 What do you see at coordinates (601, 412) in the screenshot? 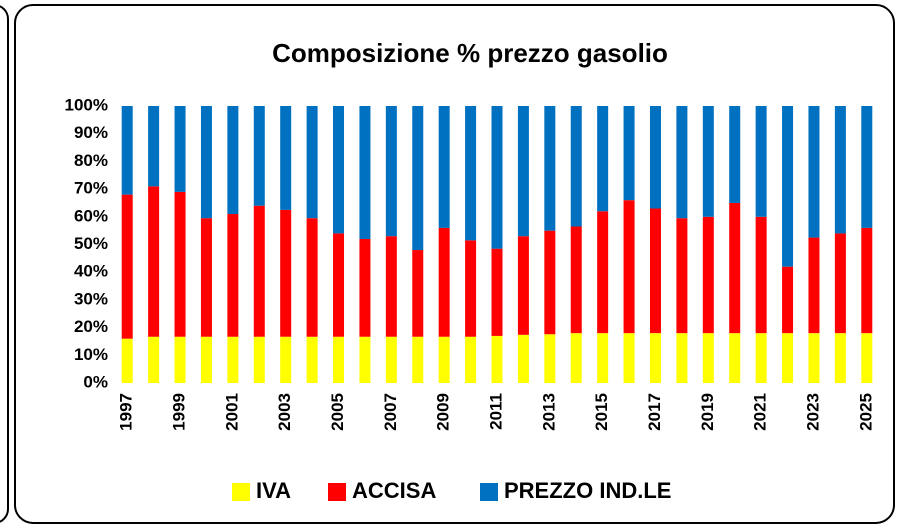
I see `x-tick-label: 2015` at bounding box center [601, 412].